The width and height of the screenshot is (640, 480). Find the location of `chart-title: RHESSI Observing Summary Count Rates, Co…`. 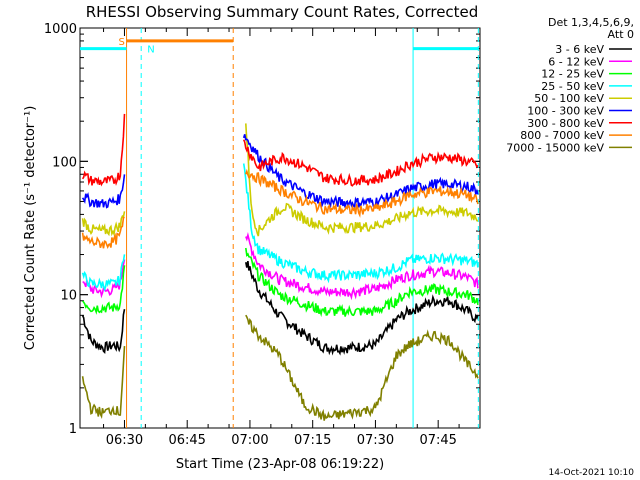

chart-title: RHESSI Observing Summary Count Rates, Co… is located at coordinates (282, 12).